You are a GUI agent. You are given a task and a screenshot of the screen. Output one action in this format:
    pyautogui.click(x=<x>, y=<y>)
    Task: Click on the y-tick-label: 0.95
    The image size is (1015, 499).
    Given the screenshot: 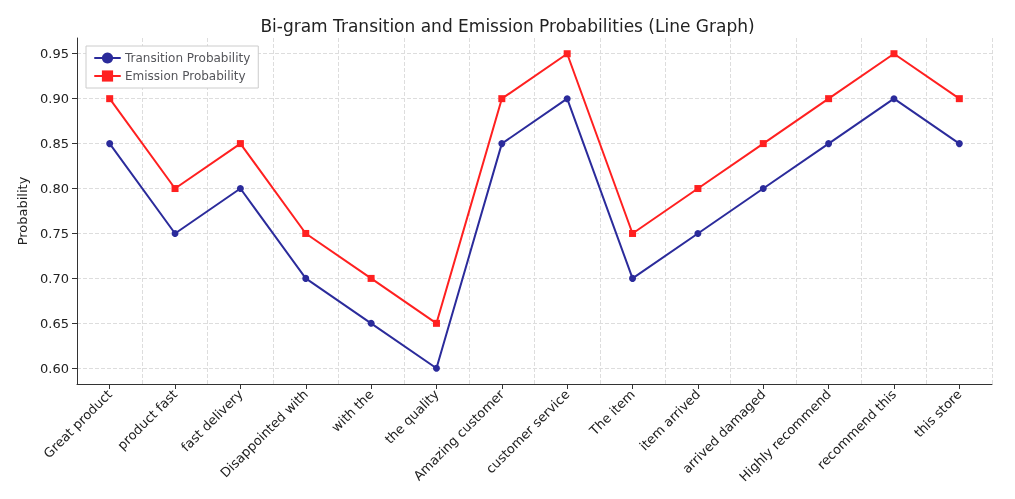 What is the action you would take?
    pyautogui.click(x=54, y=54)
    